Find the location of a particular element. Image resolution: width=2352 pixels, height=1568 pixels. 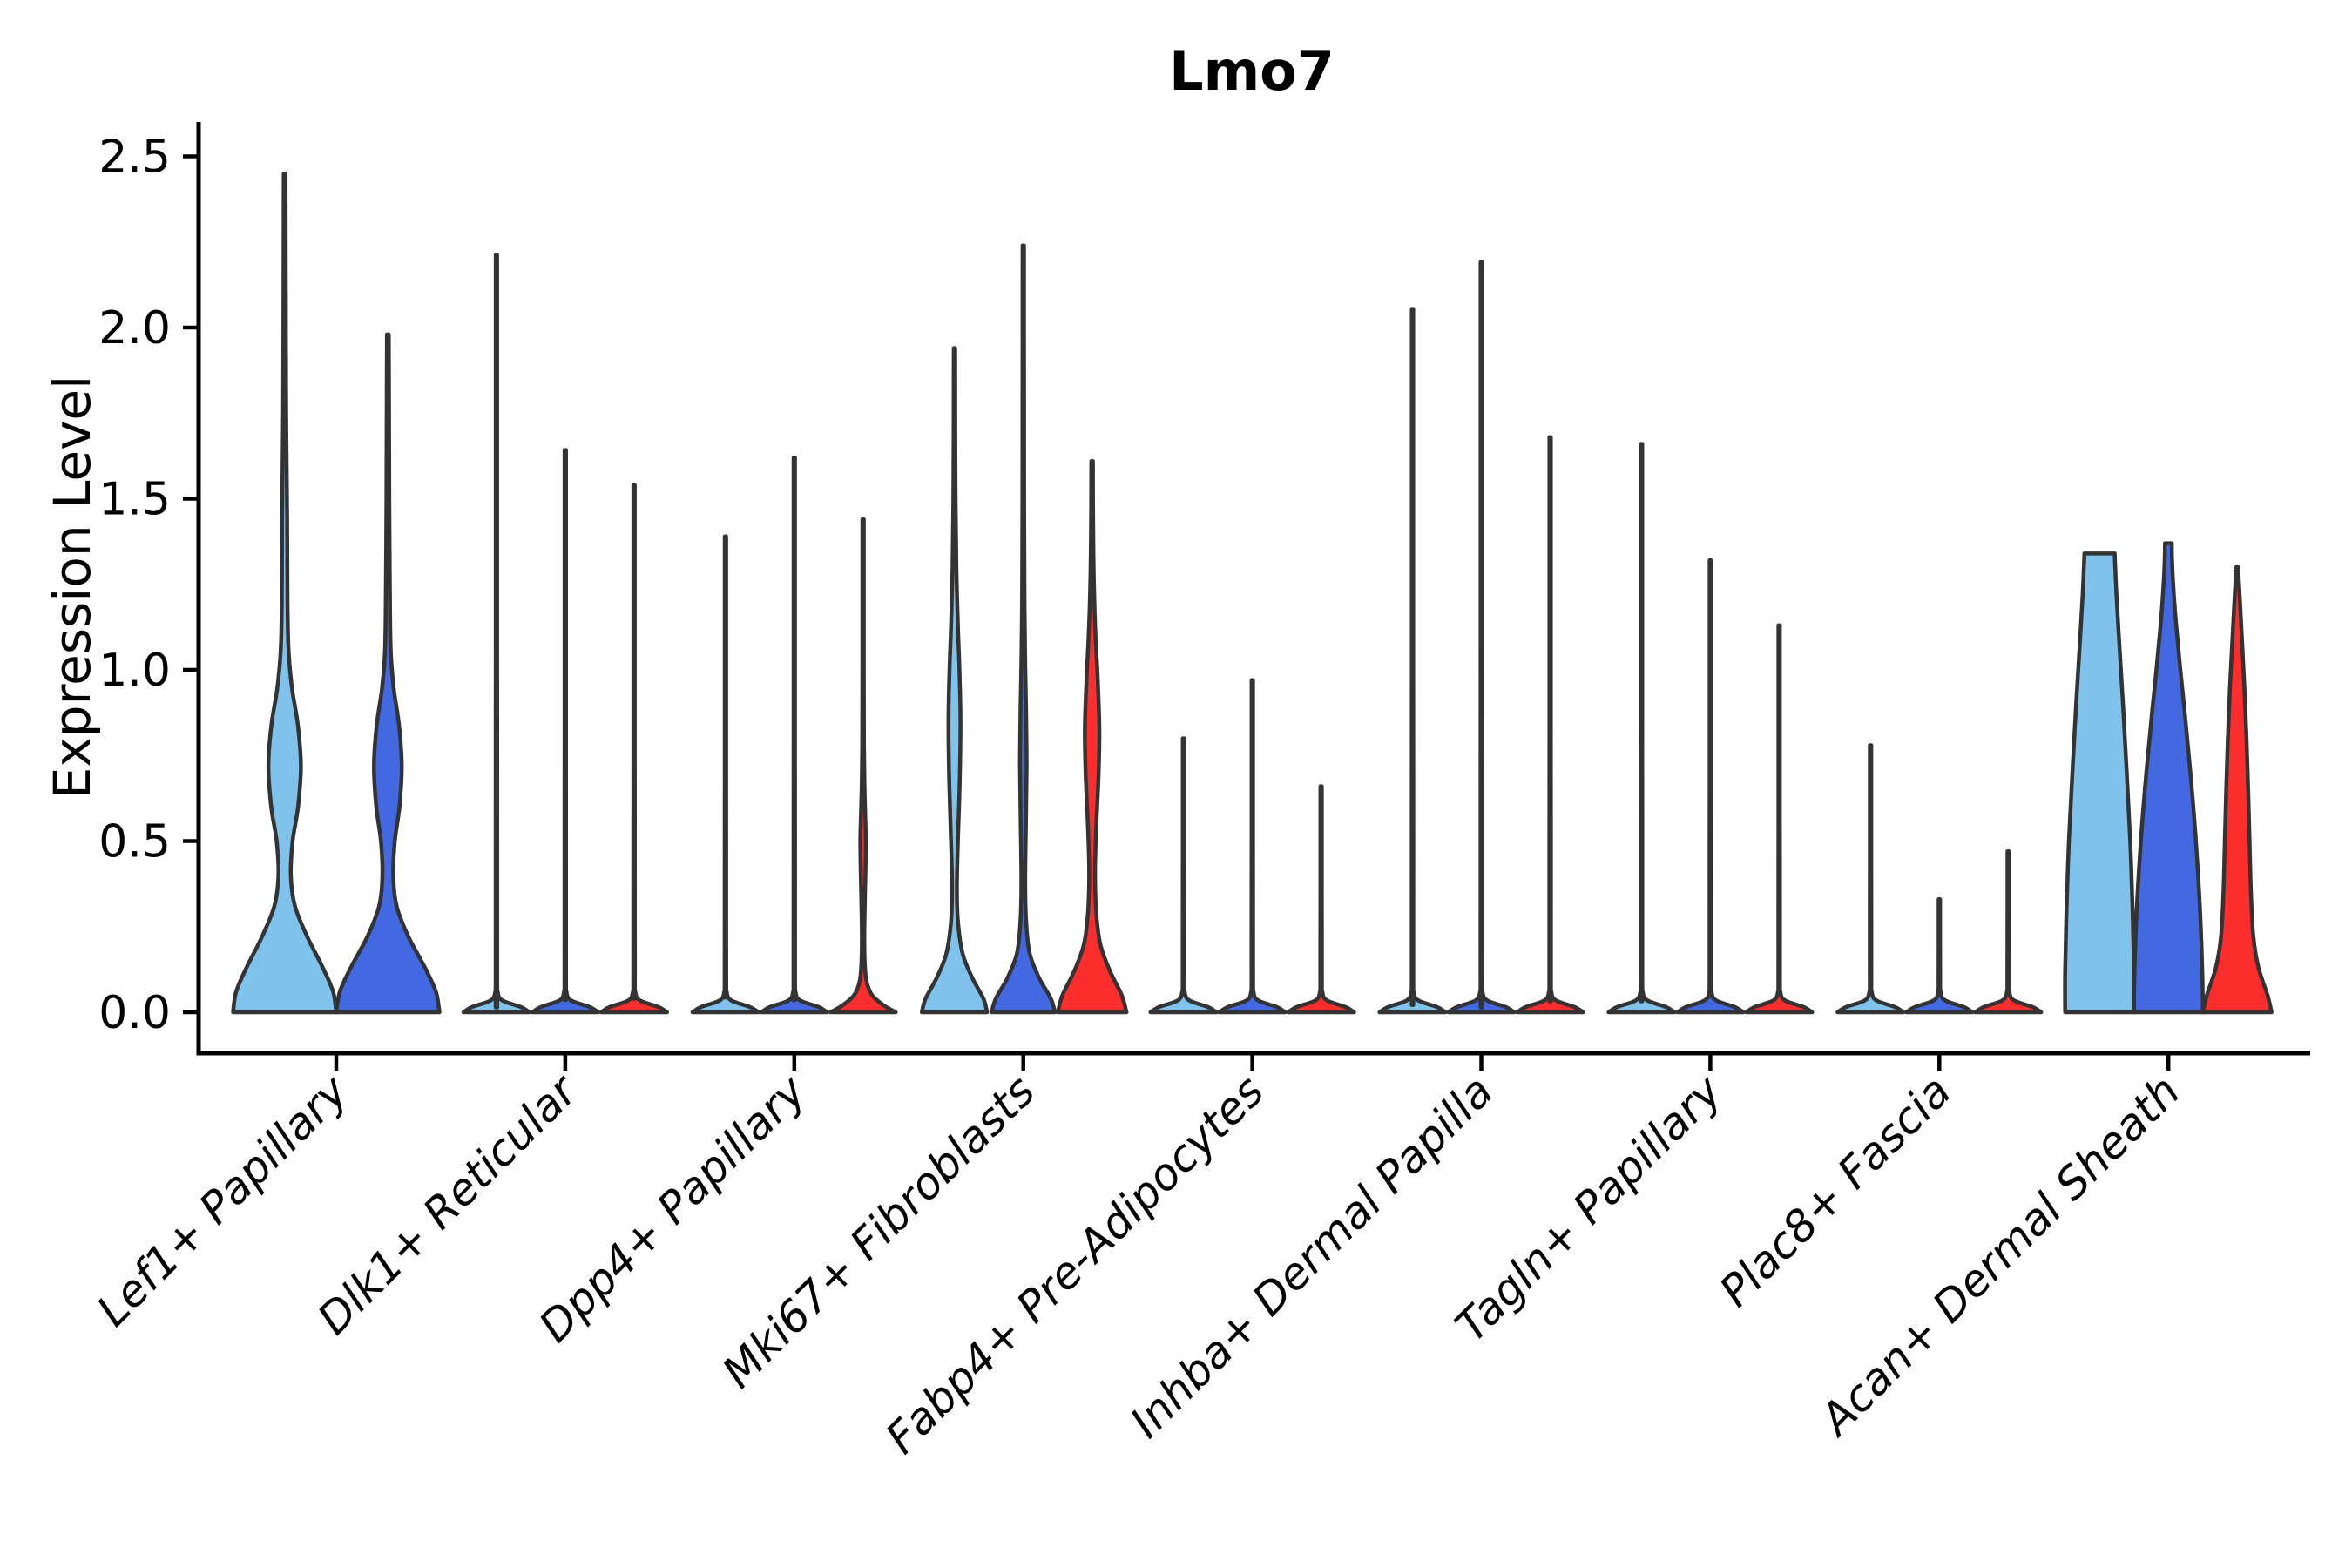

violin-dlk1-reticular-royalblue is located at coordinates (565, 731).